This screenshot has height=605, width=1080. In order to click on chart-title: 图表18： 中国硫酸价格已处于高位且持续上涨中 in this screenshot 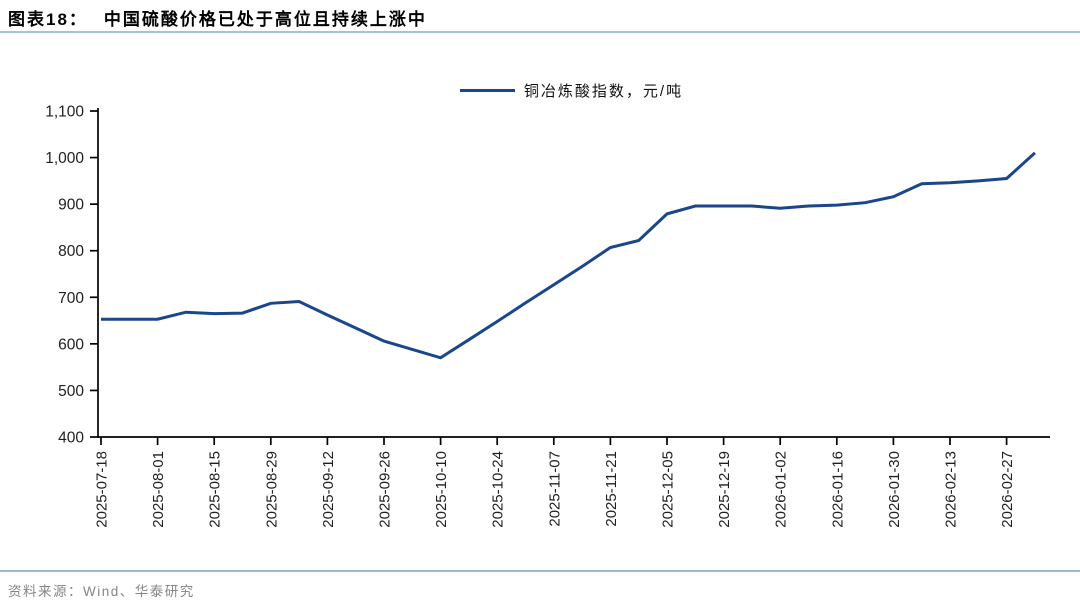, I will do `click(540, 17)`.